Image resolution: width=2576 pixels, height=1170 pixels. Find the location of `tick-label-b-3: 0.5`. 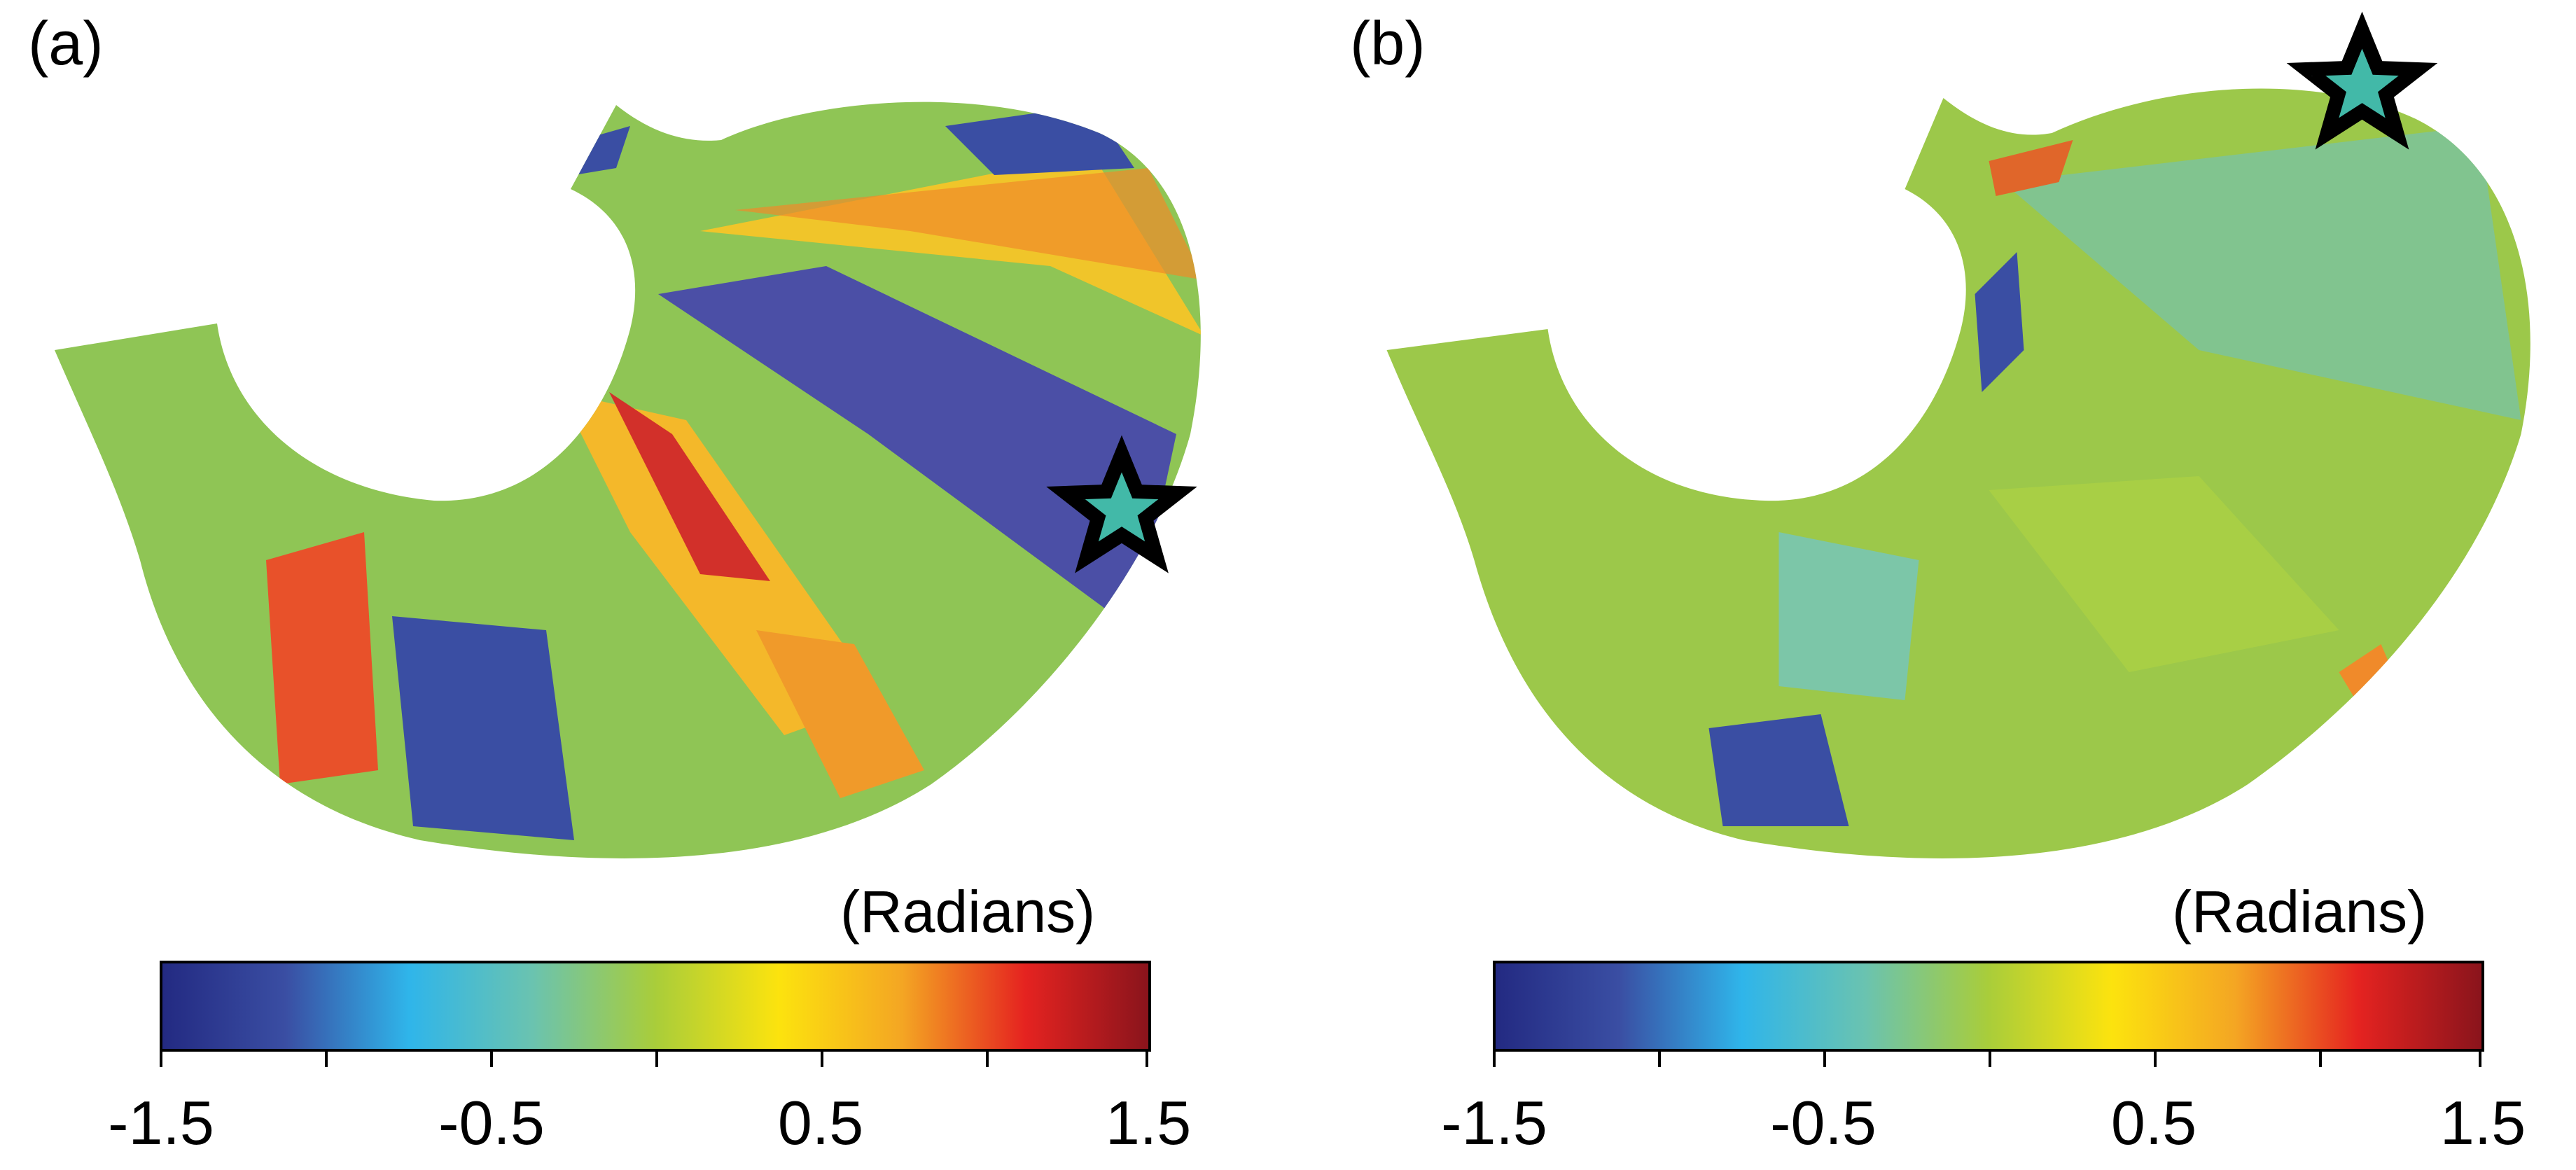

tick-label-b-3: 0.5 is located at coordinates (2153, 1122).